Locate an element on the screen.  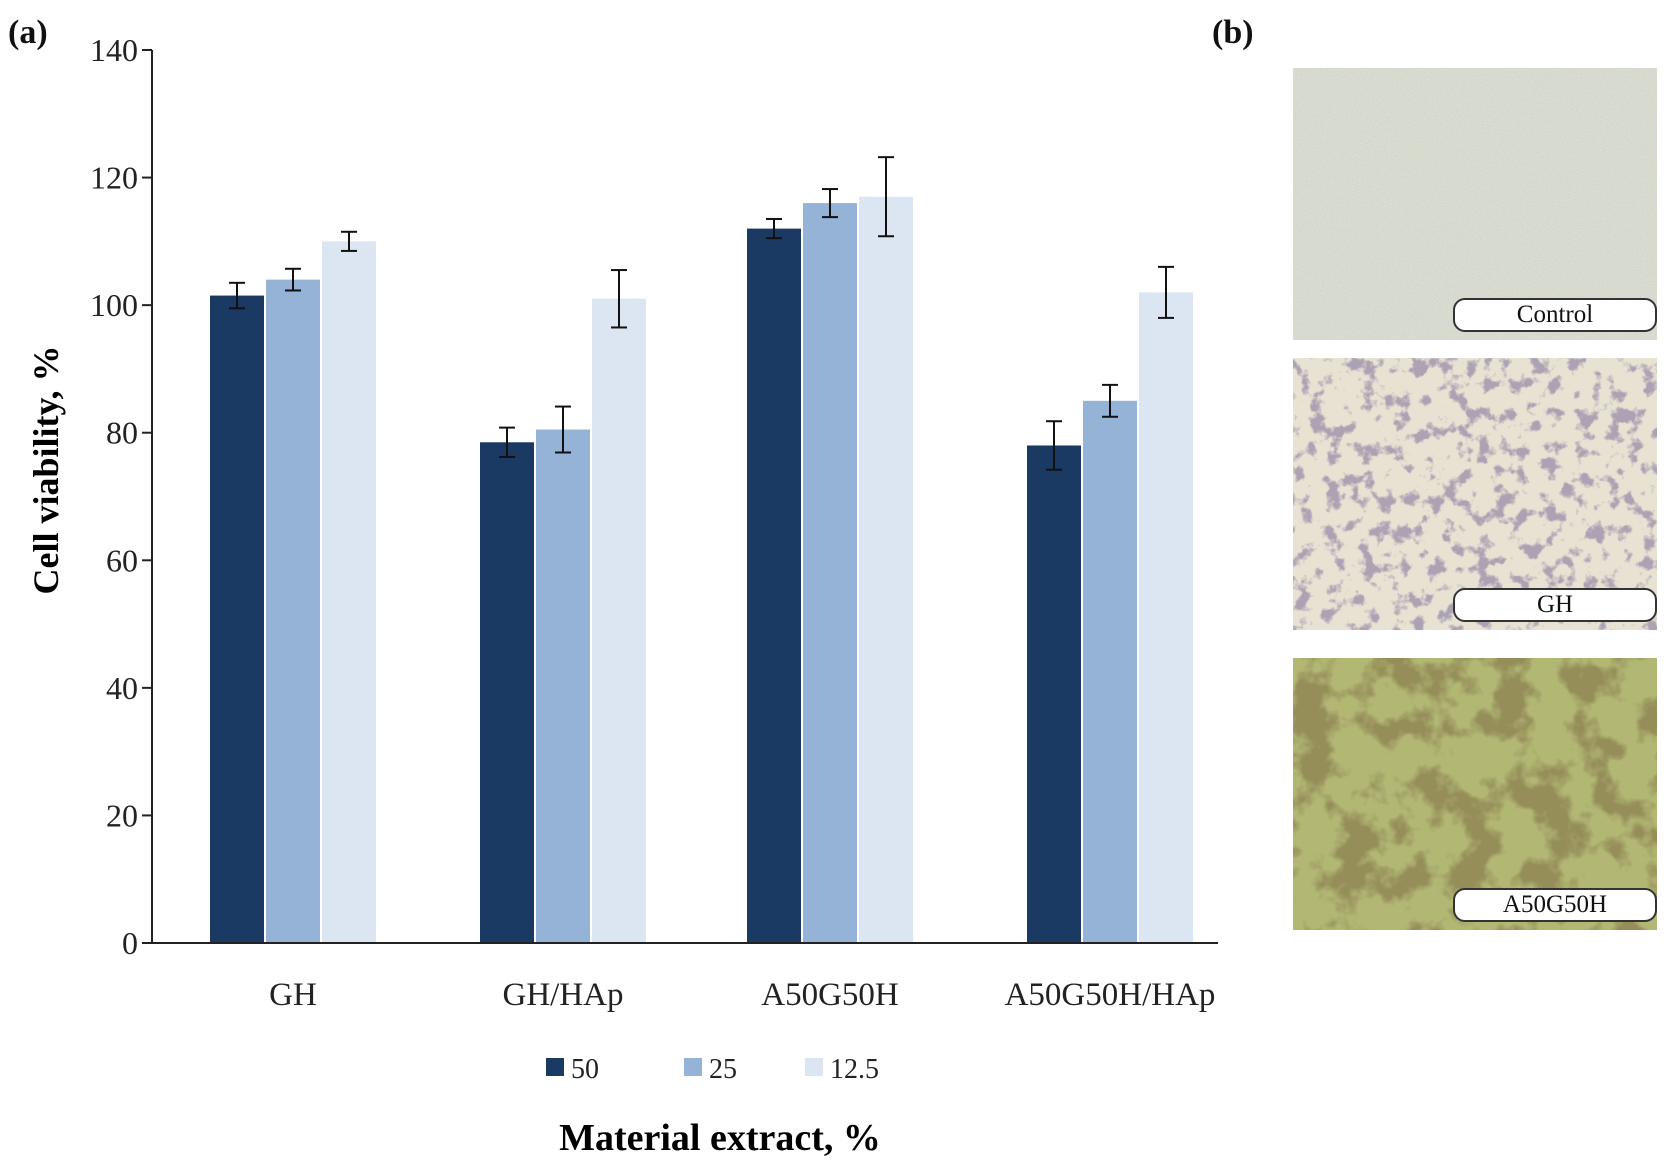
micrograph-label-gh: GH is located at coordinates (1555, 605).